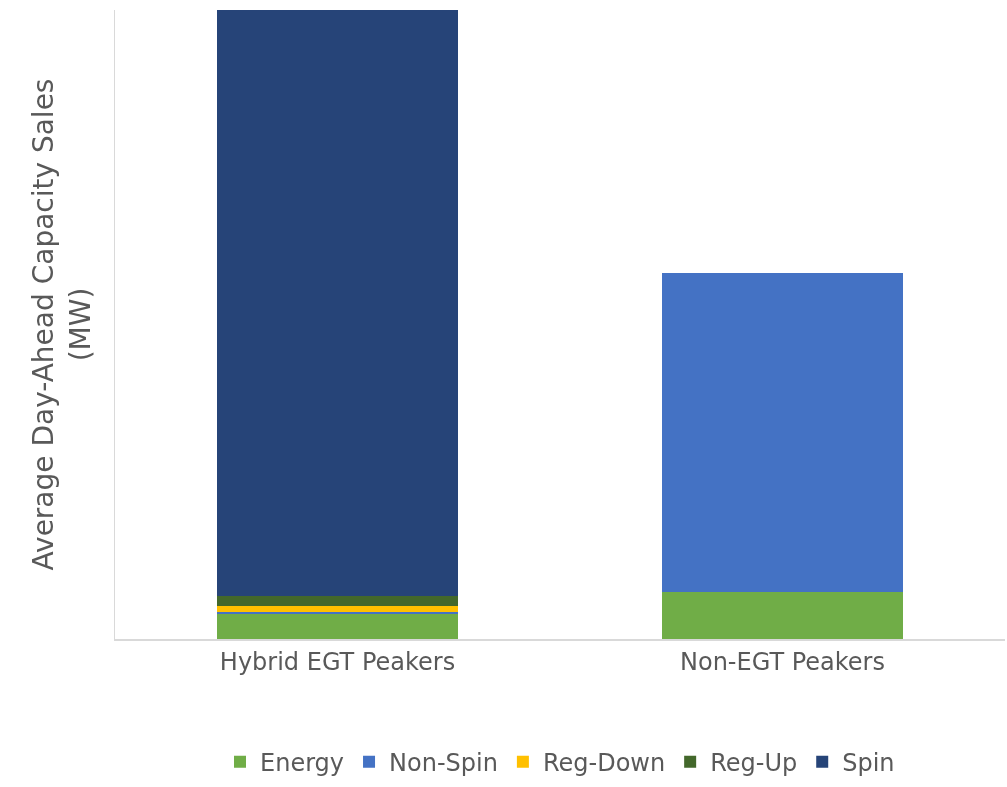 This screenshot has height=787, width=1007. Describe the element at coordinates (302, 763) in the screenshot. I see `legend-label: Energy` at that location.